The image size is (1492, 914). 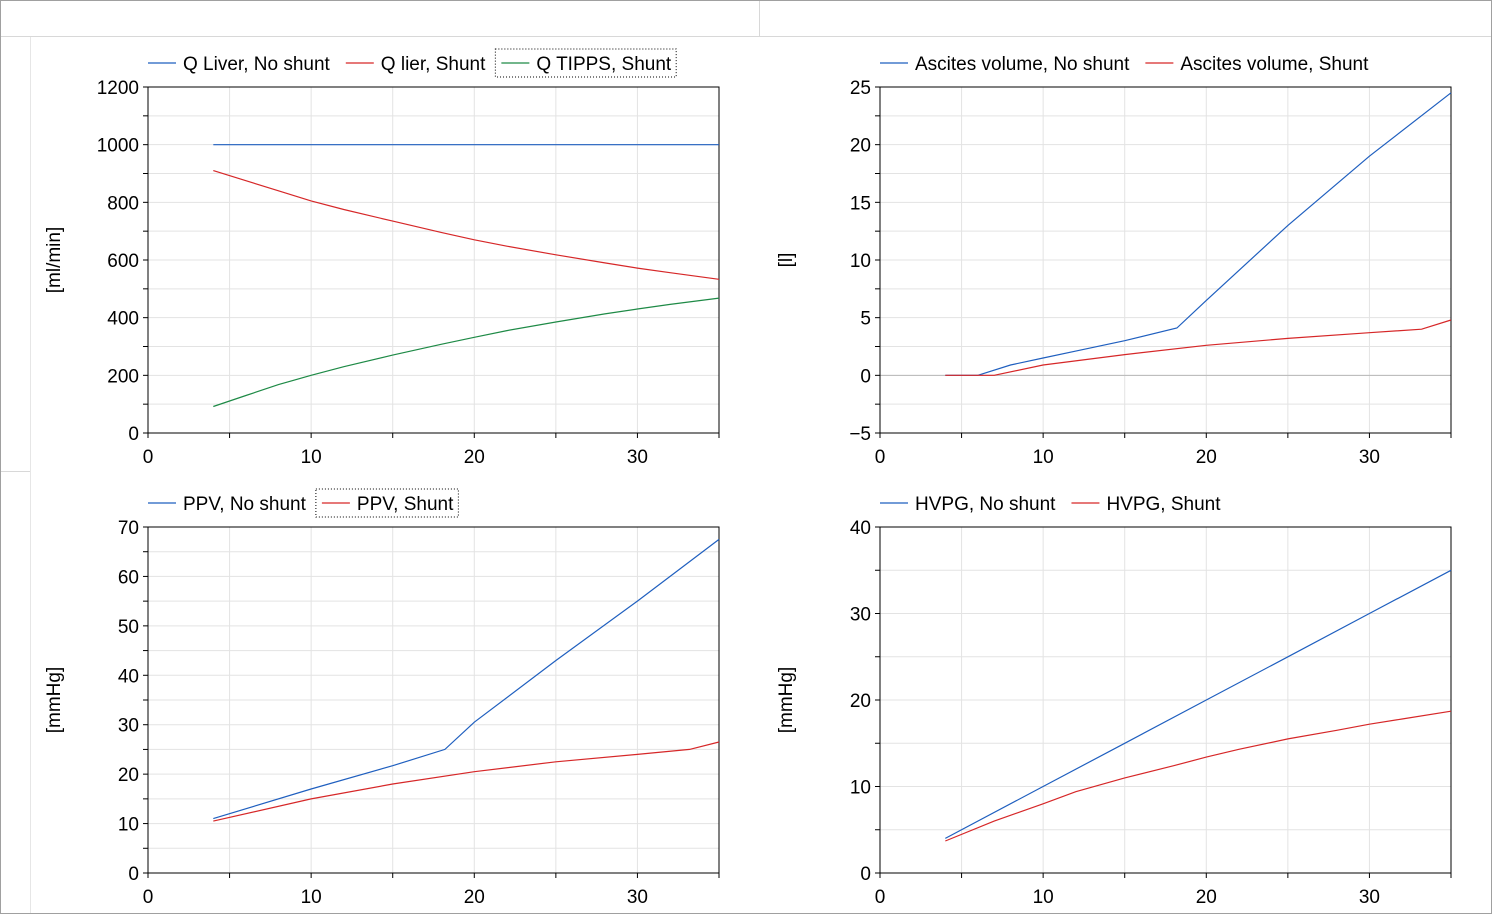 I want to click on legend-label: HVPG, Shunt, so click(x=1163, y=504).